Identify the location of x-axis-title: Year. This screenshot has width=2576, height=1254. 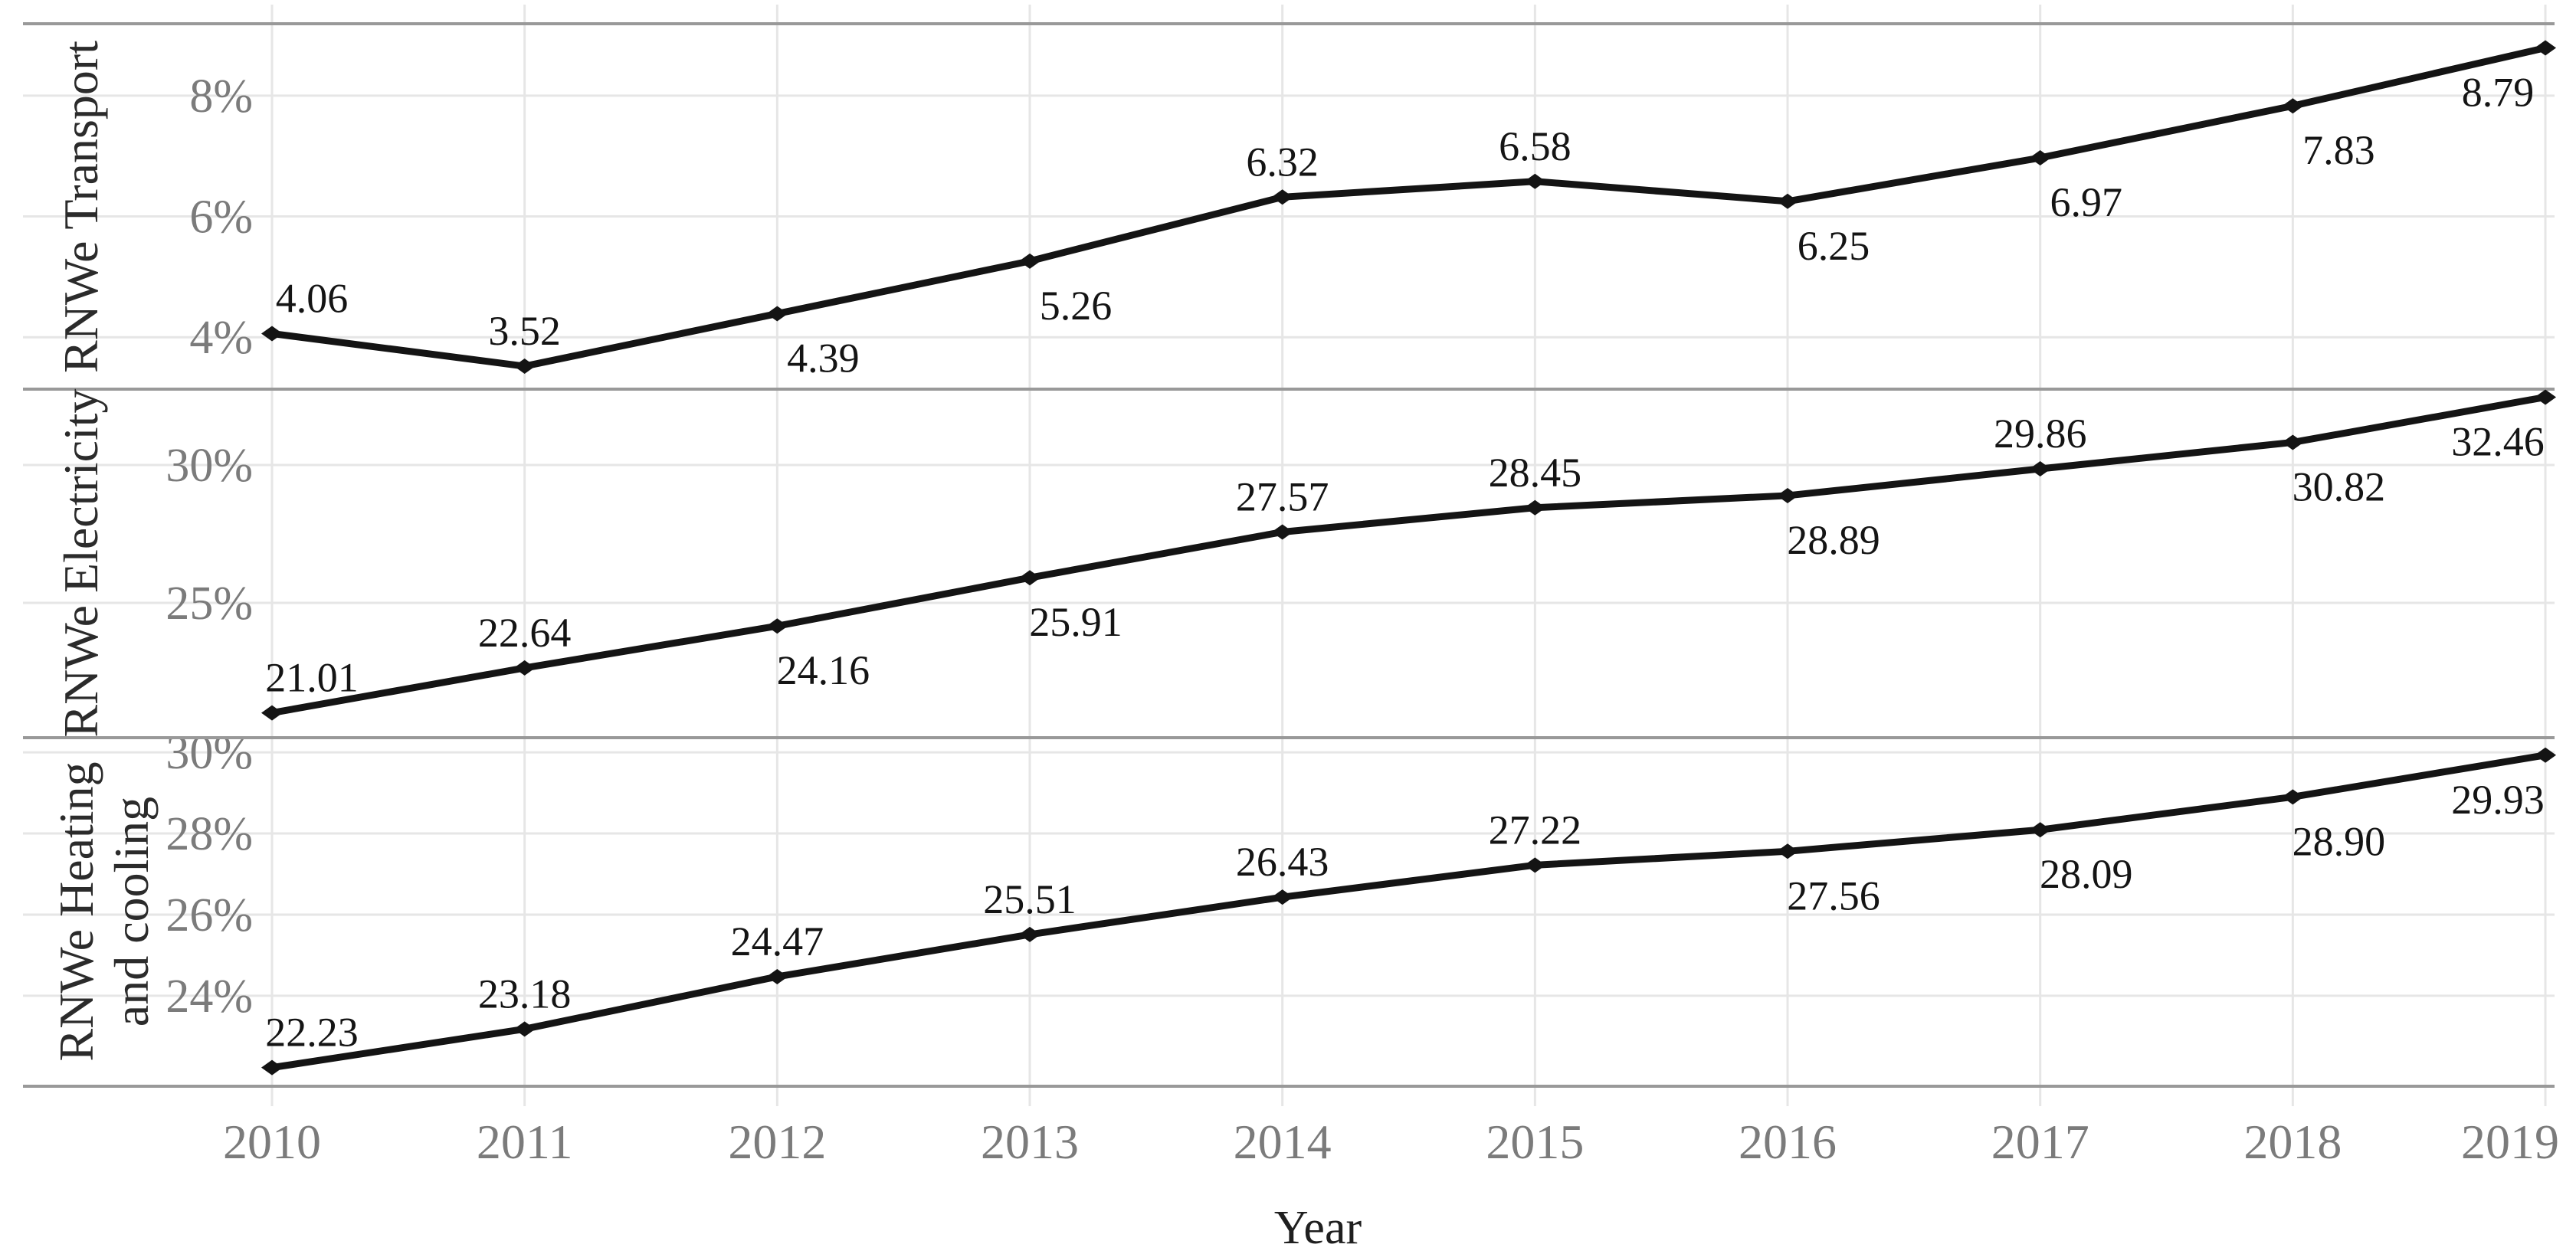
(1318, 1228).